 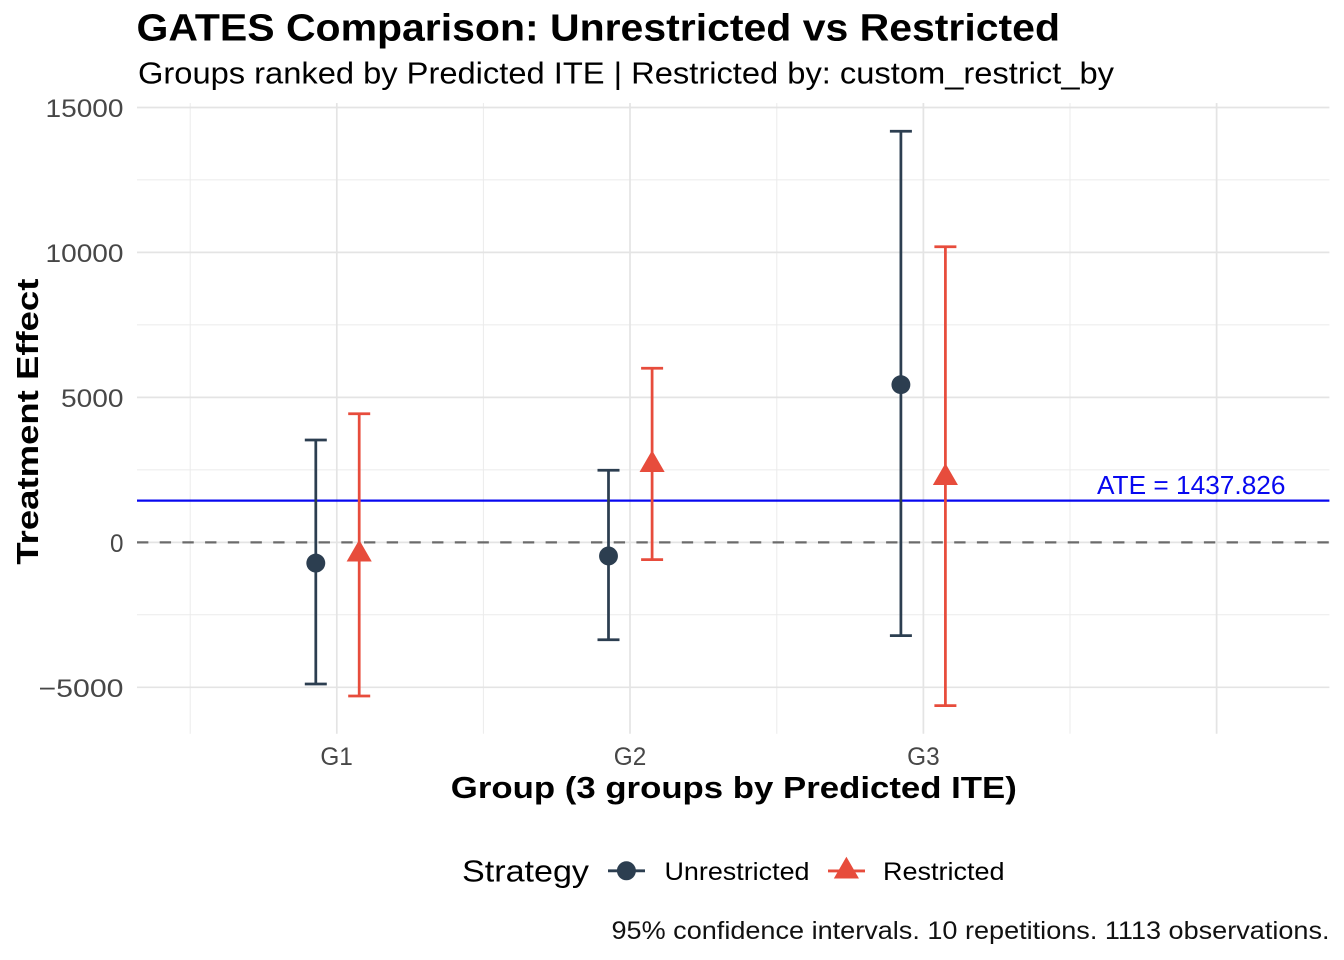 I want to click on svg-text: Restricted, so click(x=944, y=872).